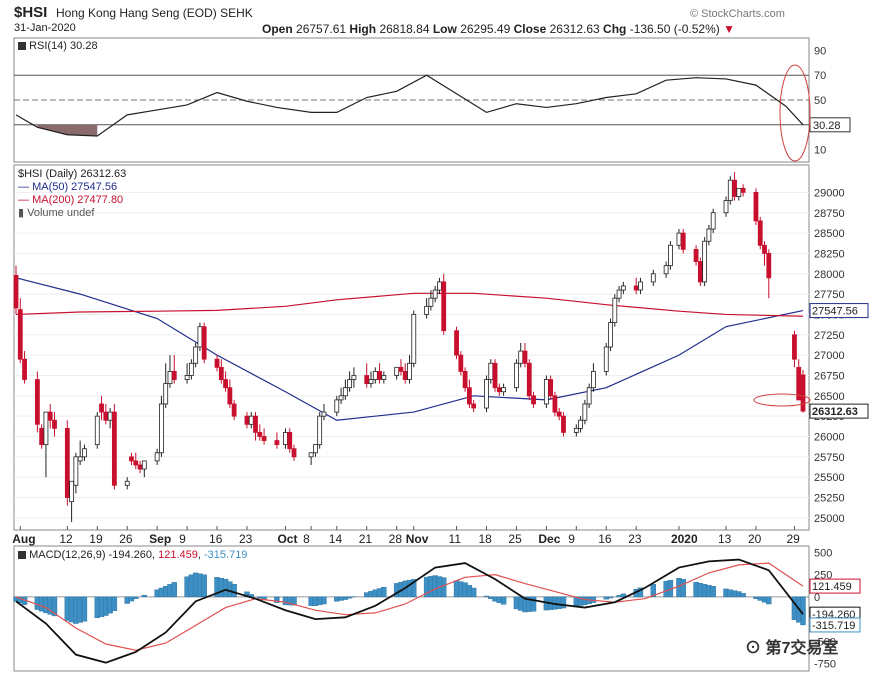  Describe the element at coordinates (829, 438) in the screenshot. I see `price-tick-label: 26000` at that location.